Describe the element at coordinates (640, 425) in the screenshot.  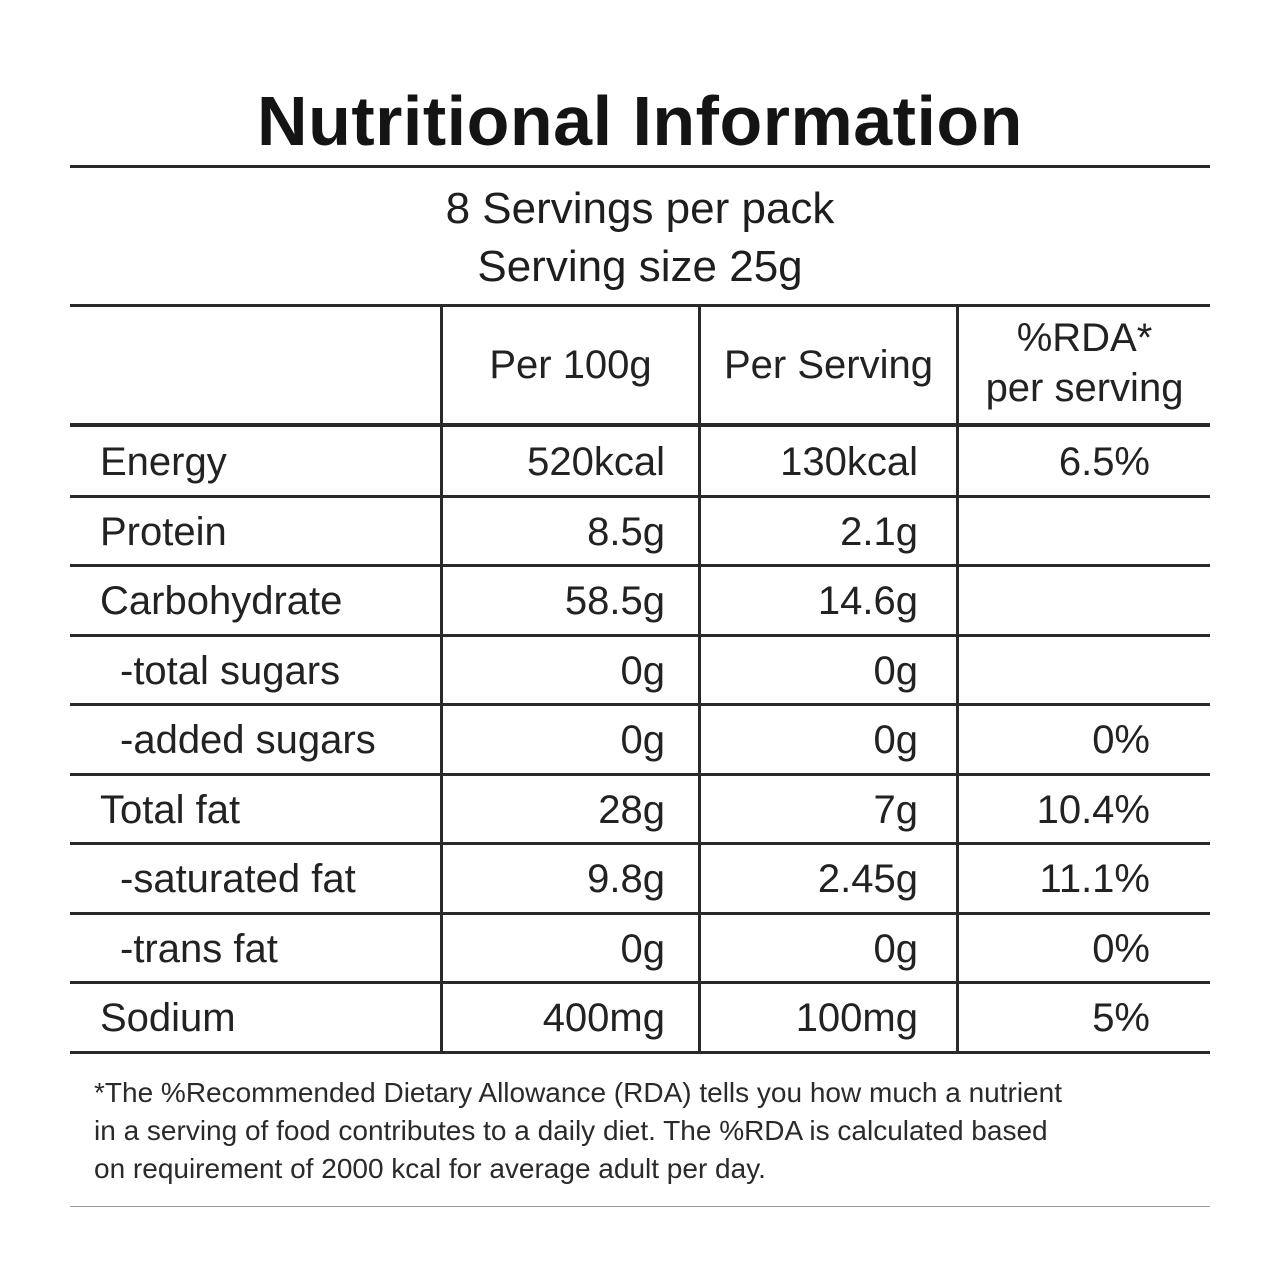
I see `header-bottom-border` at that location.